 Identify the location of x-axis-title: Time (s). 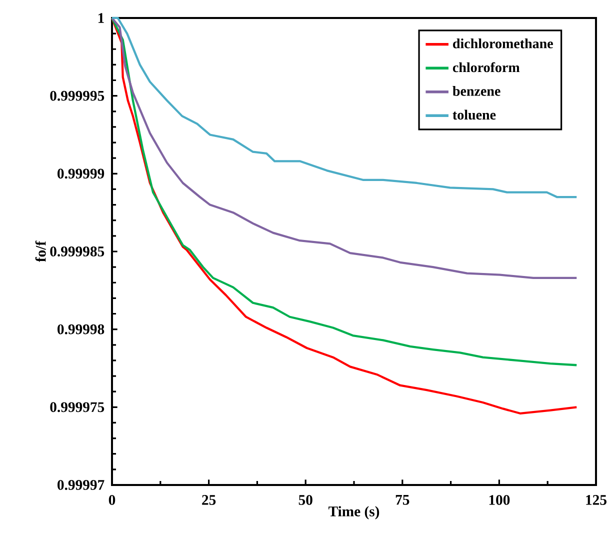
(354, 513).